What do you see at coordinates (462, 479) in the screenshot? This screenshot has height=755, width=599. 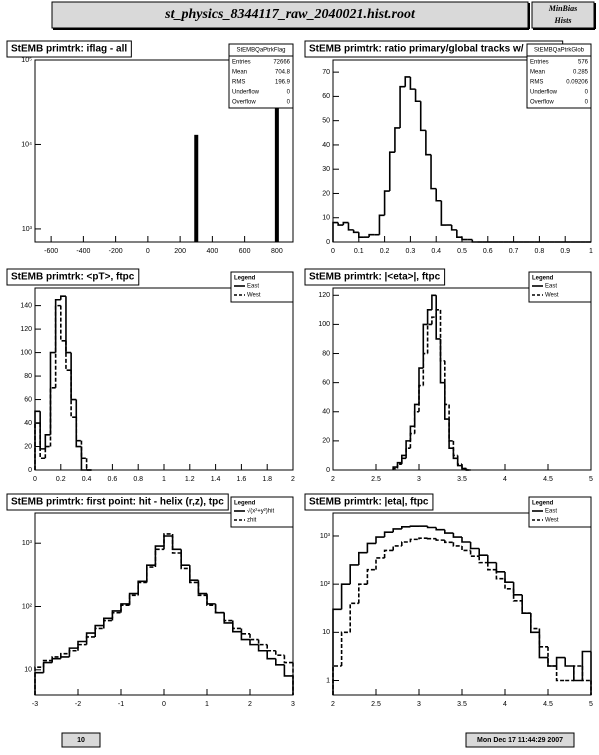 I see `x-tick-label: 3.5` at bounding box center [462, 479].